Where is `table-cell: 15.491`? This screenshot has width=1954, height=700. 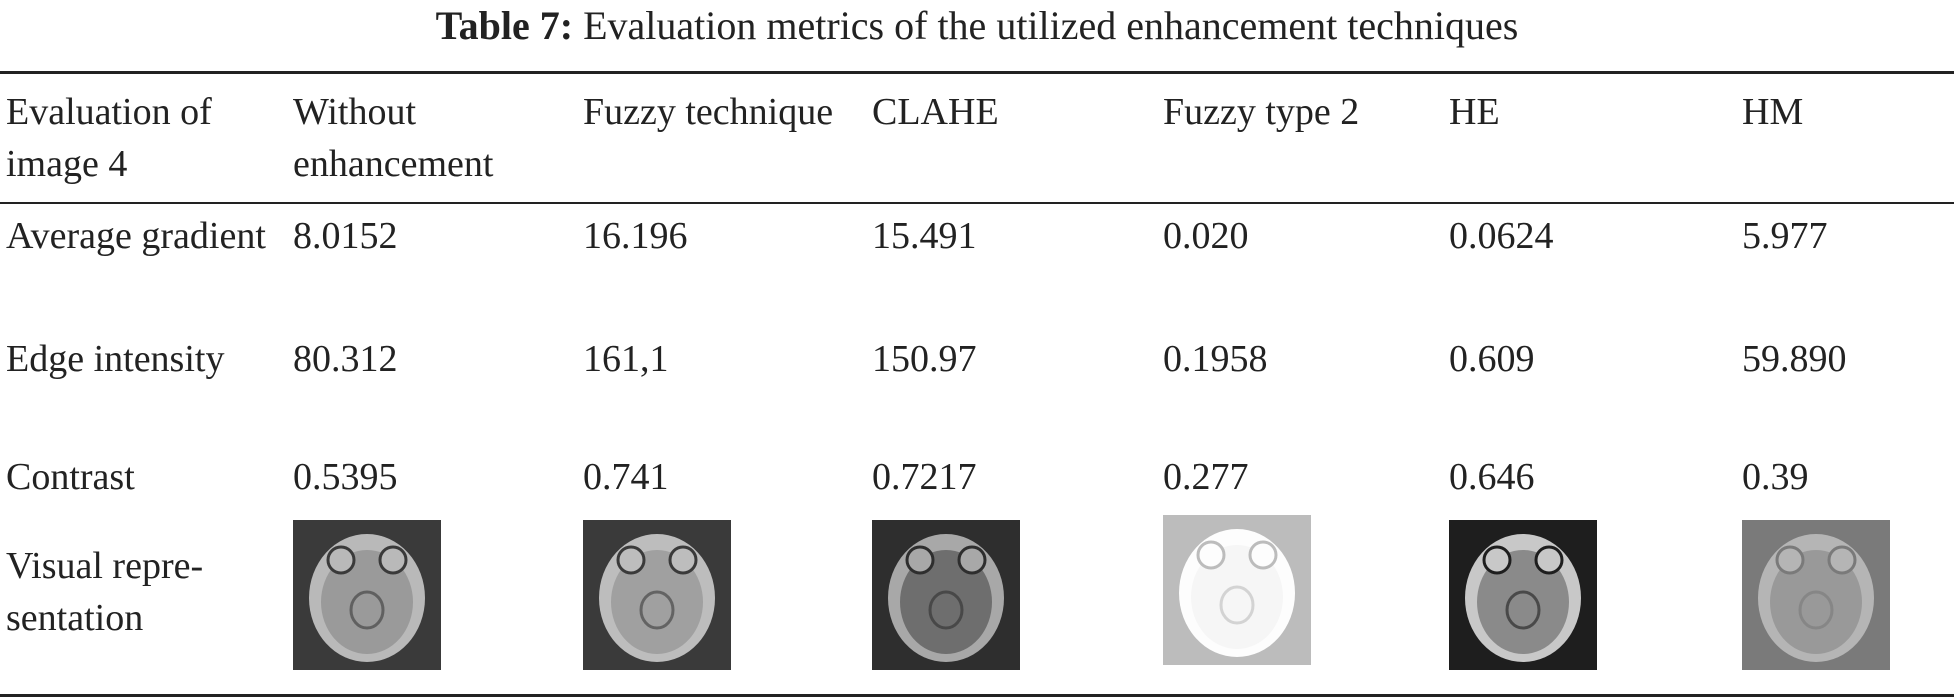 table-cell: 15.491 is located at coordinates (924, 236).